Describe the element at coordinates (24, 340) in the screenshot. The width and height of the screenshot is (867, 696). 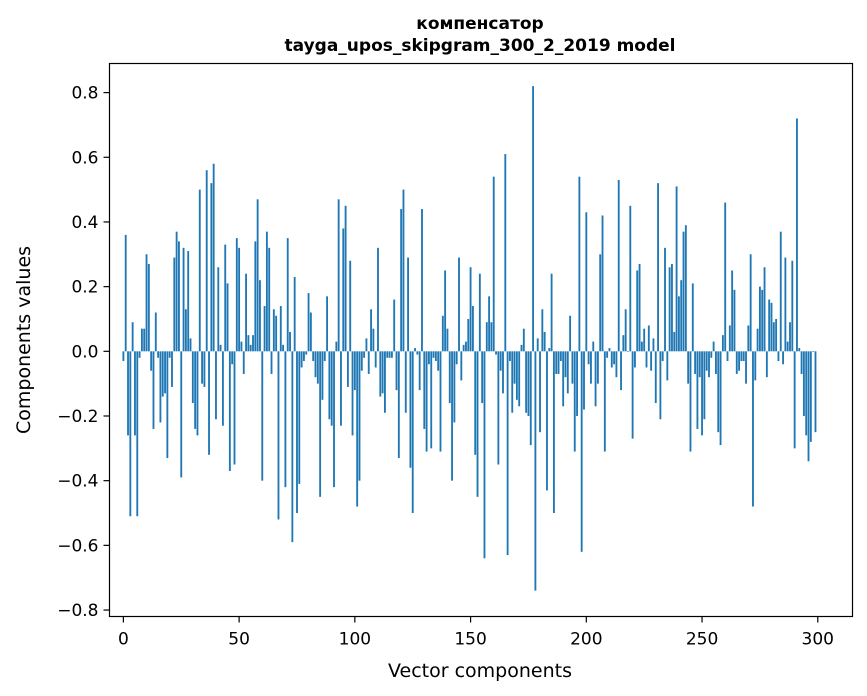
I see `y-axis-label: Components values` at that location.